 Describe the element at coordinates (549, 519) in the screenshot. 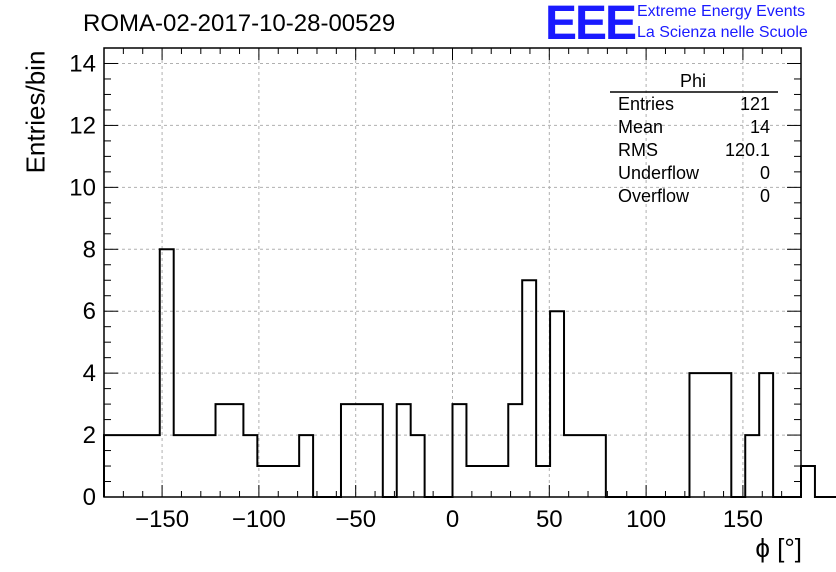

I see `x-tick-label: 50` at that location.